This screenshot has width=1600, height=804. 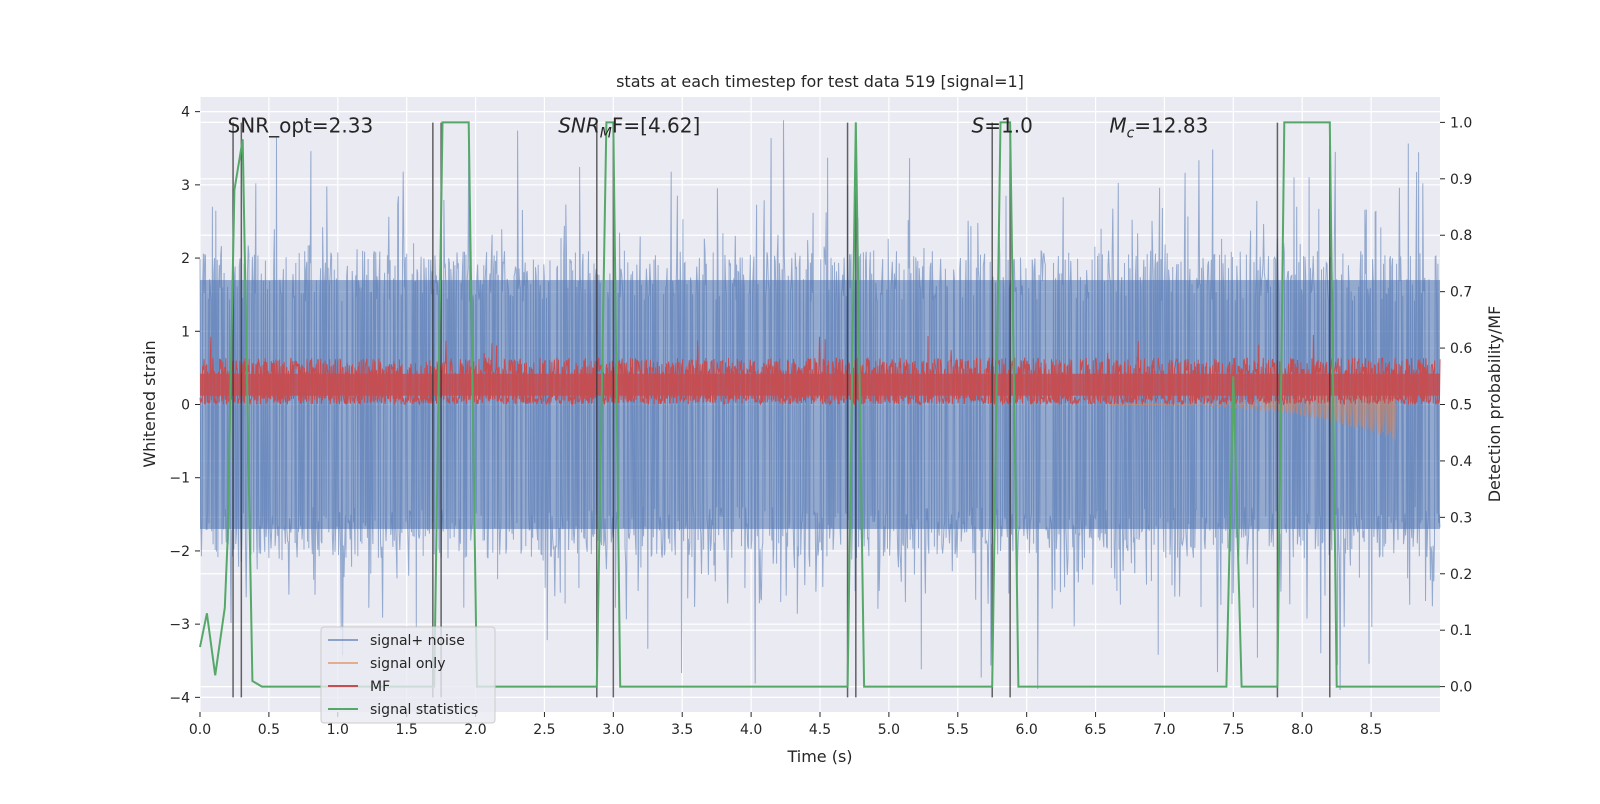 What do you see at coordinates (185, 113) in the screenshot?
I see `y-tick-label-8: 4` at bounding box center [185, 113].